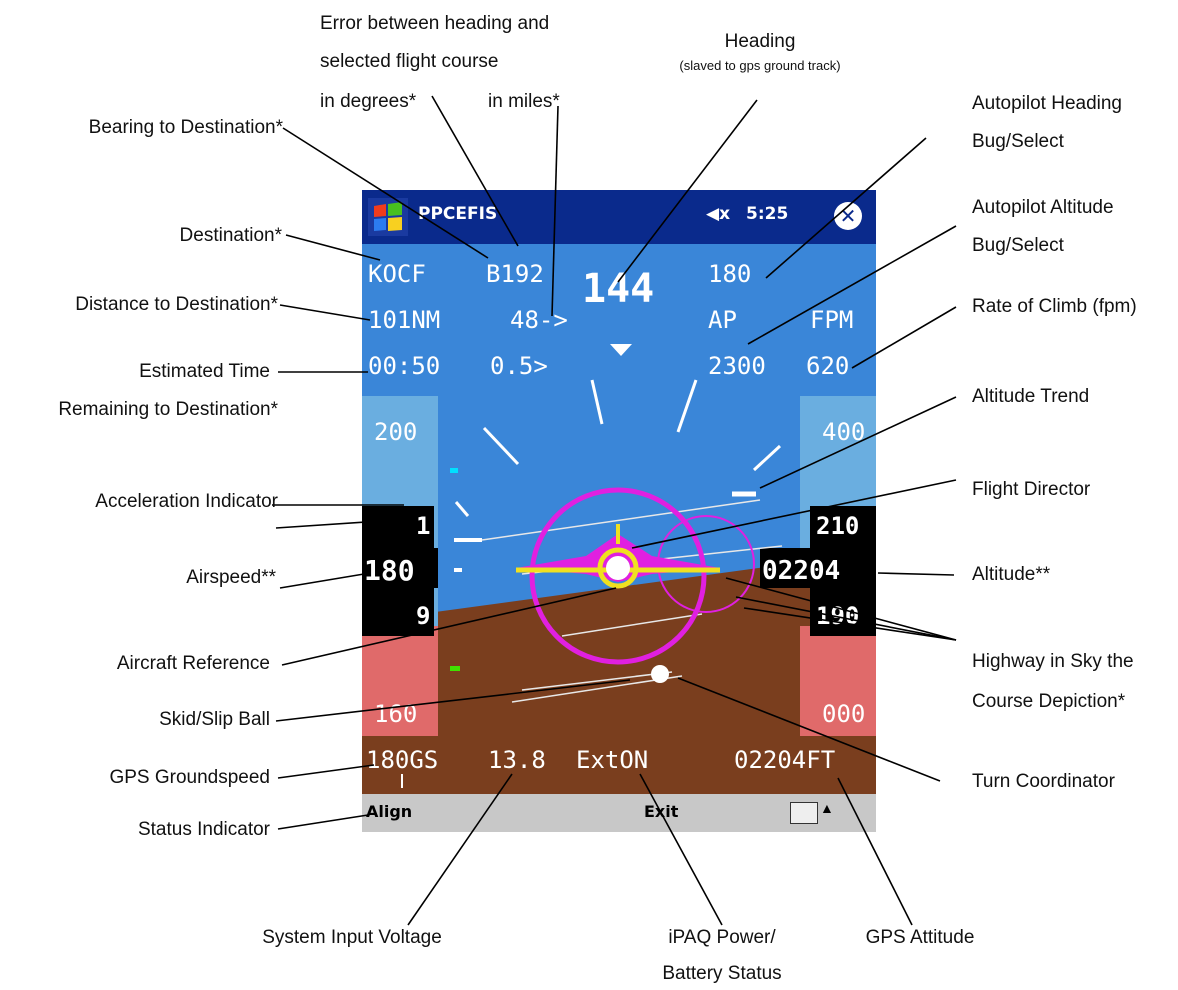 This screenshot has height=990, width=1178. I want to click on altitude-upper: 210, so click(838, 526).